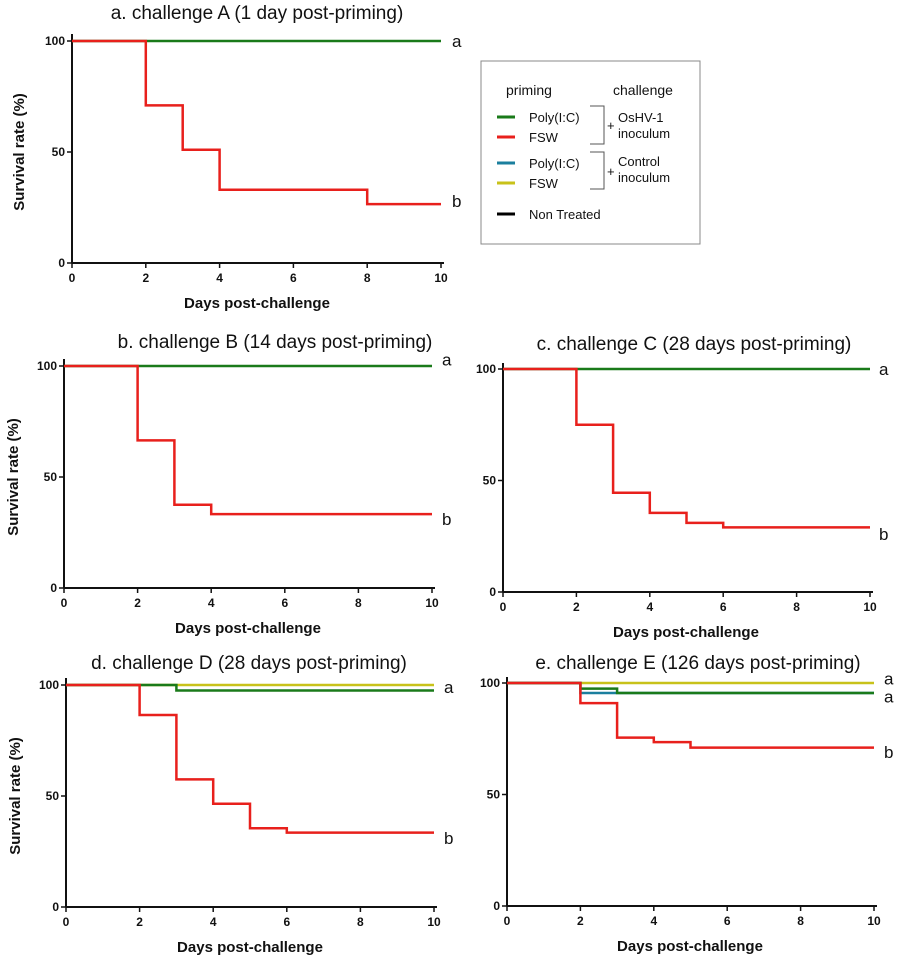 The height and width of the screenshot is (959, 900). What do you see at coordinates (644, 133) in the screenshot?
I see `legend-group-oshv-line2: inoculum` at bounding box center [644, 133].